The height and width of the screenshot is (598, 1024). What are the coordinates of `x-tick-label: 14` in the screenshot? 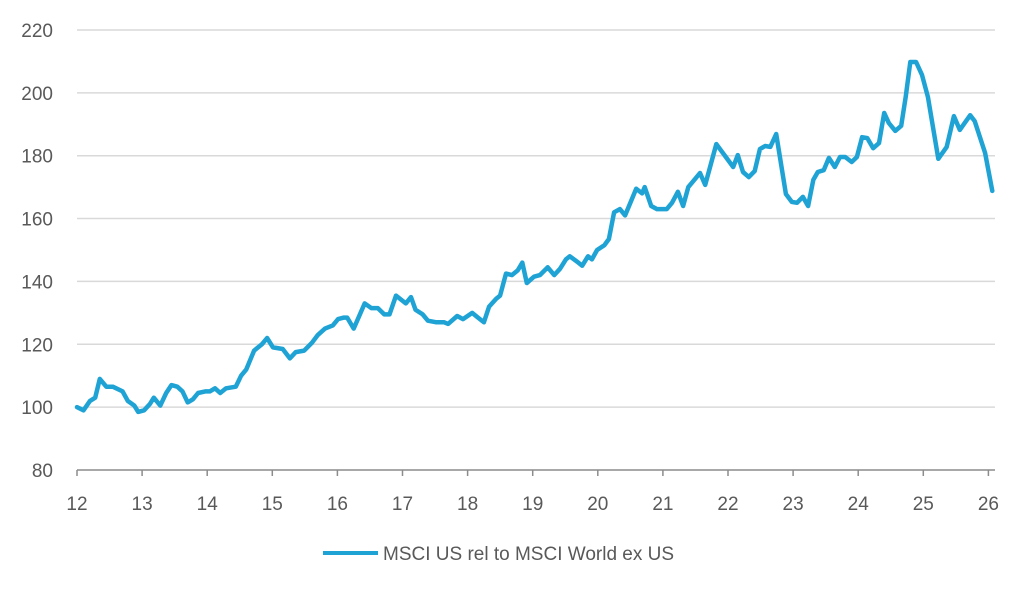 It's located at (208, 504).